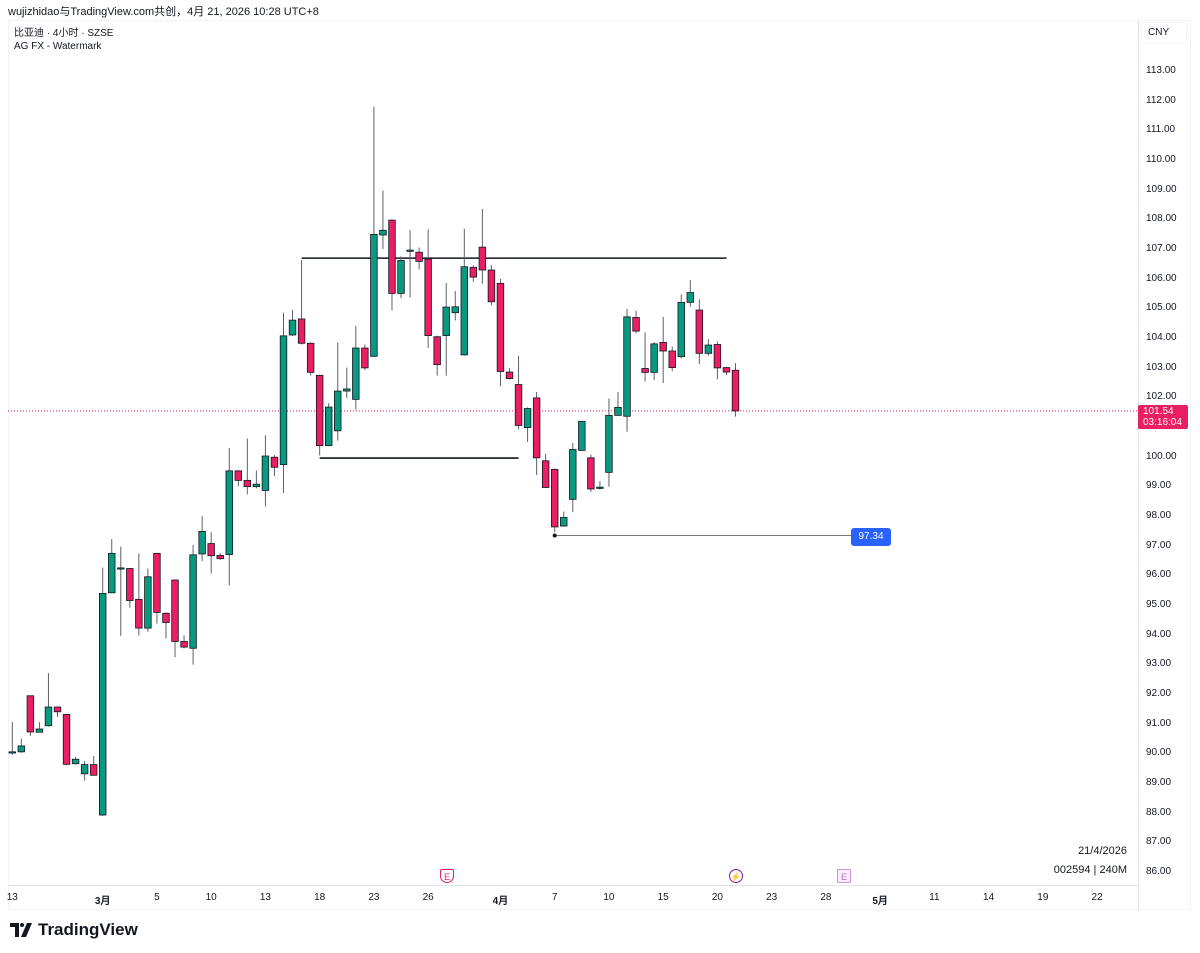 This screenshot has height=953, width=1200. I want to click on time-tick-label: 26, so click(428, 897).